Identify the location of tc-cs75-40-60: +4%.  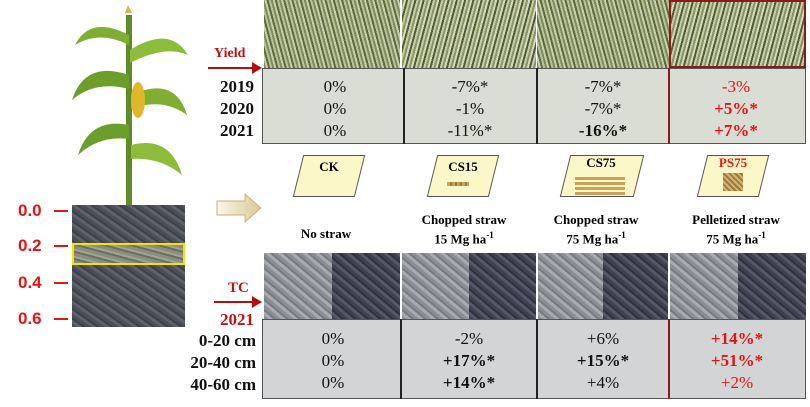
(603, 382).